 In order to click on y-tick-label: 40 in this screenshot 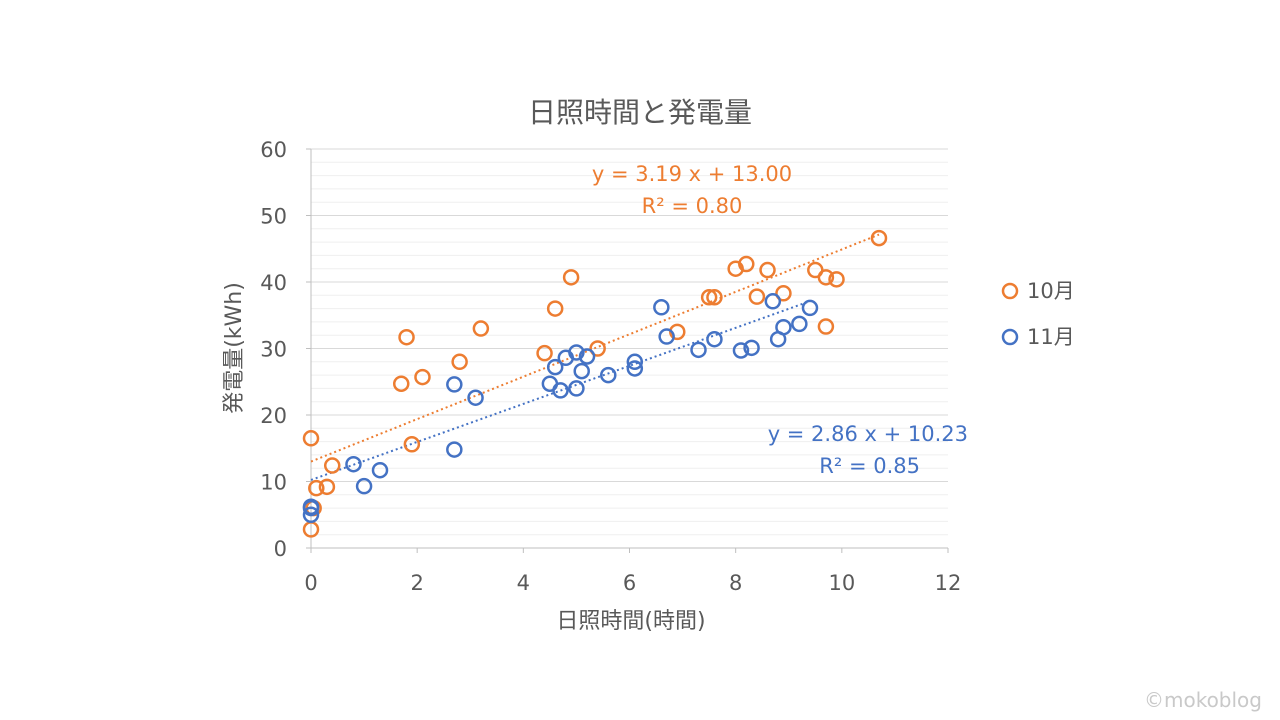, I will do `click(273, 283)`.